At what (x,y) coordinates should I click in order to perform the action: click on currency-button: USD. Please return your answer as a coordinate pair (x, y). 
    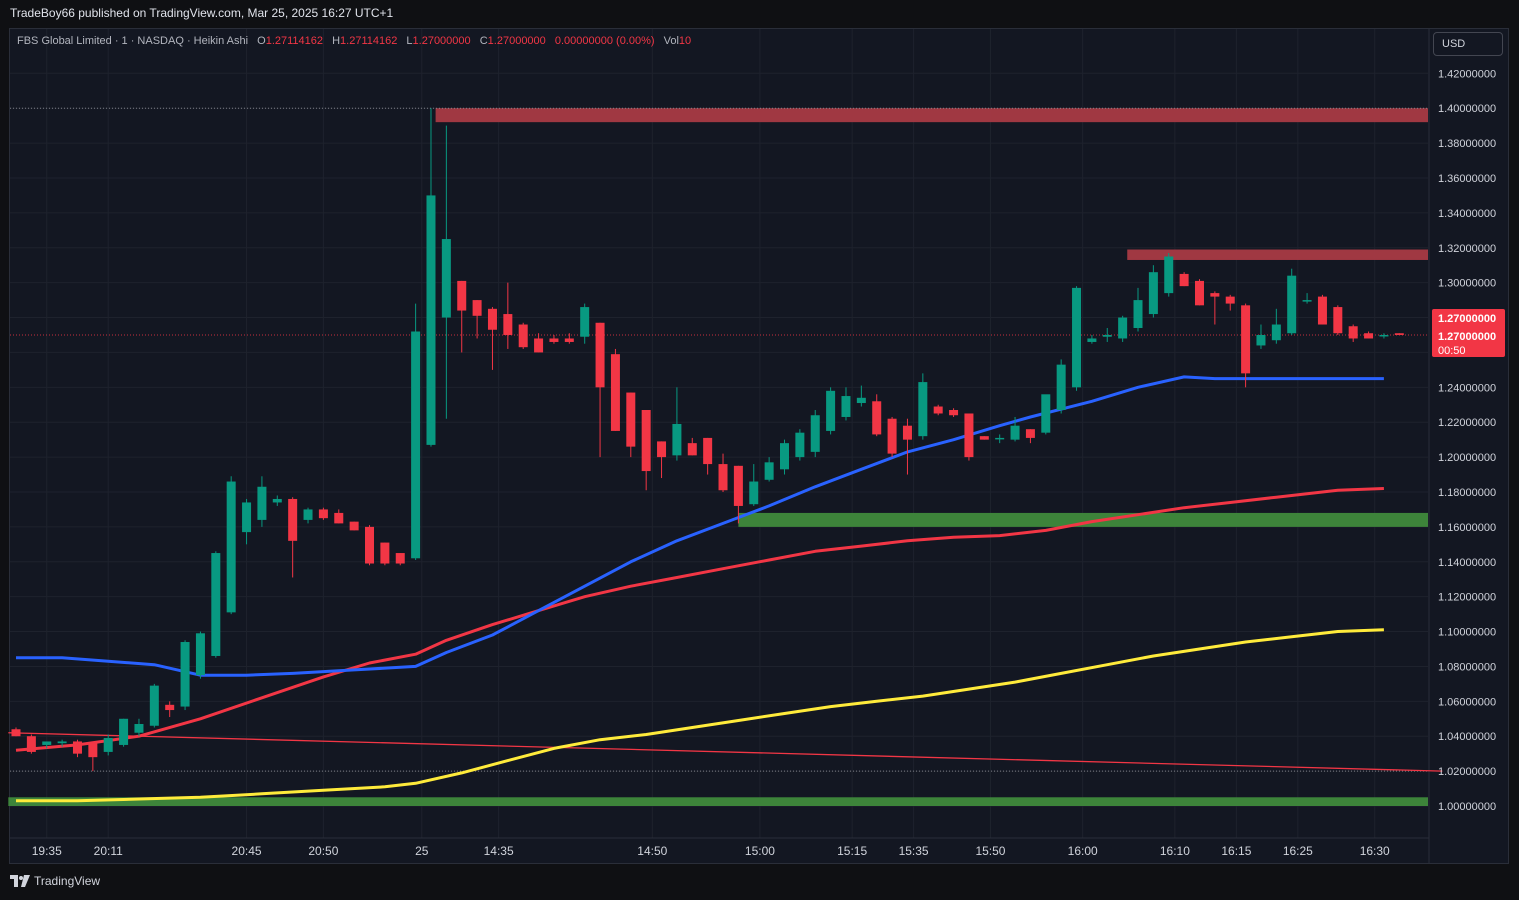
    Looking at the image, I should click on (1468, 44).